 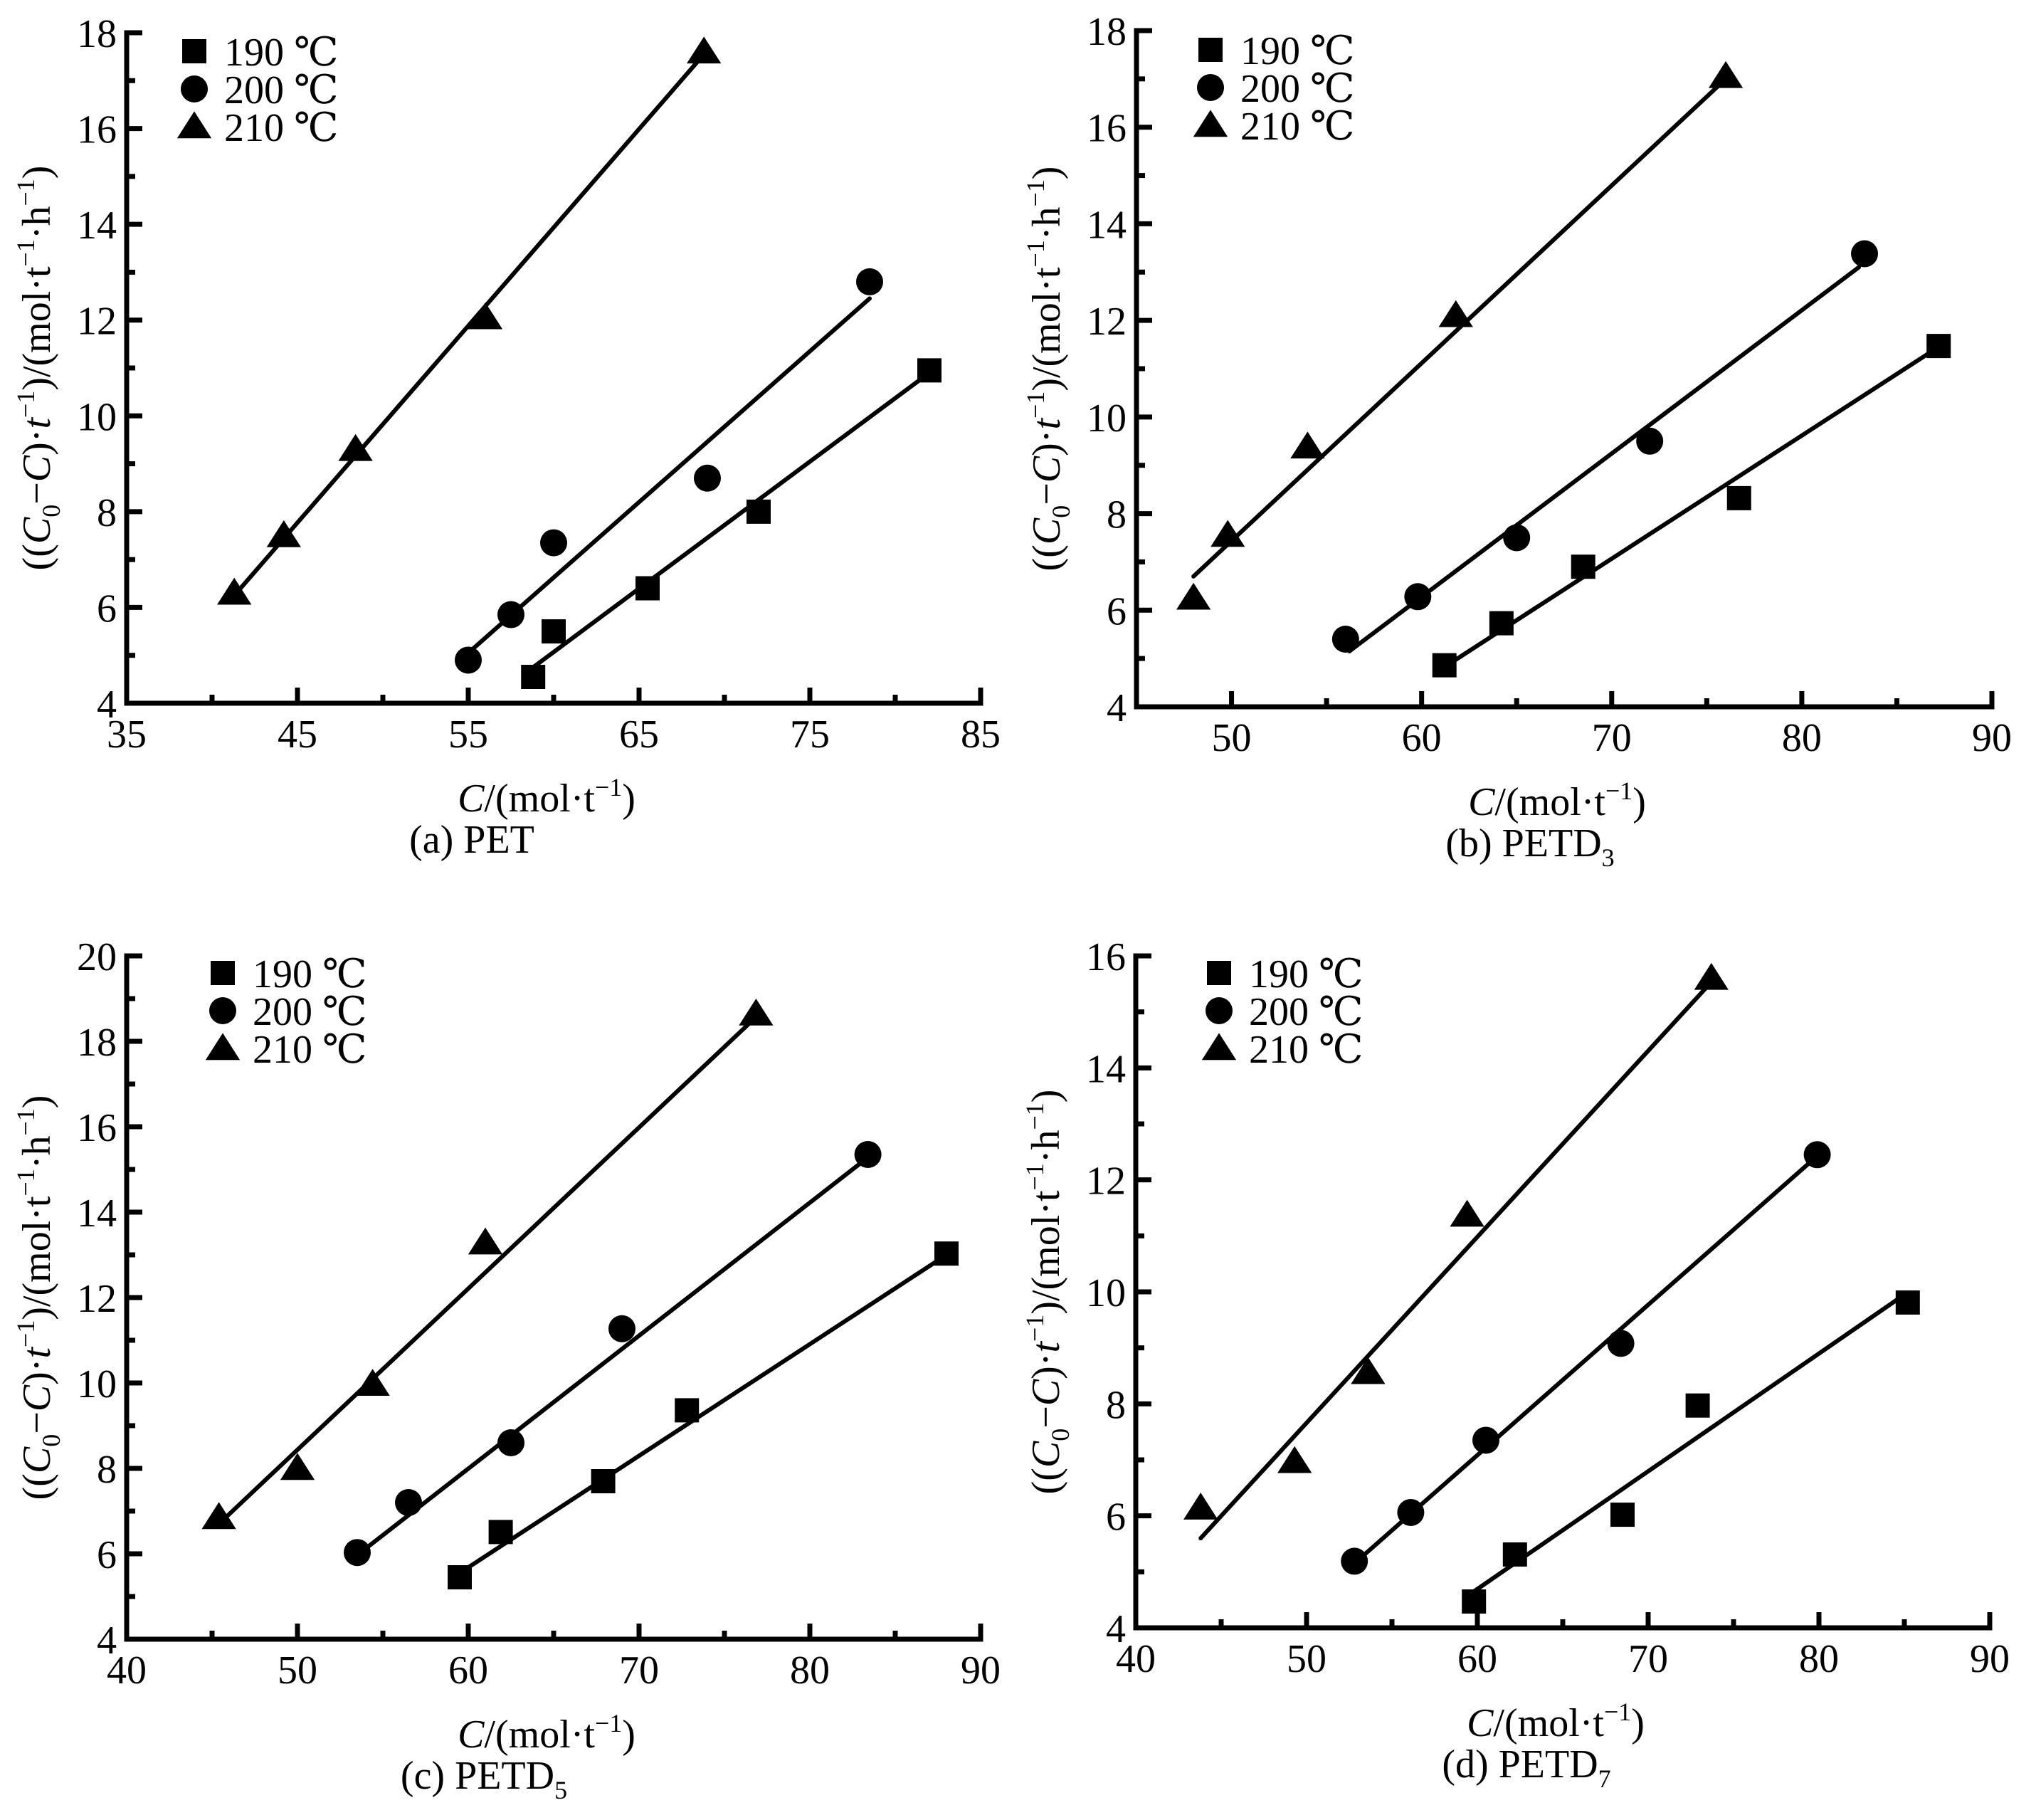 I want to click on panel-caption: (c) PETD5, so click(x=484, y=1779).